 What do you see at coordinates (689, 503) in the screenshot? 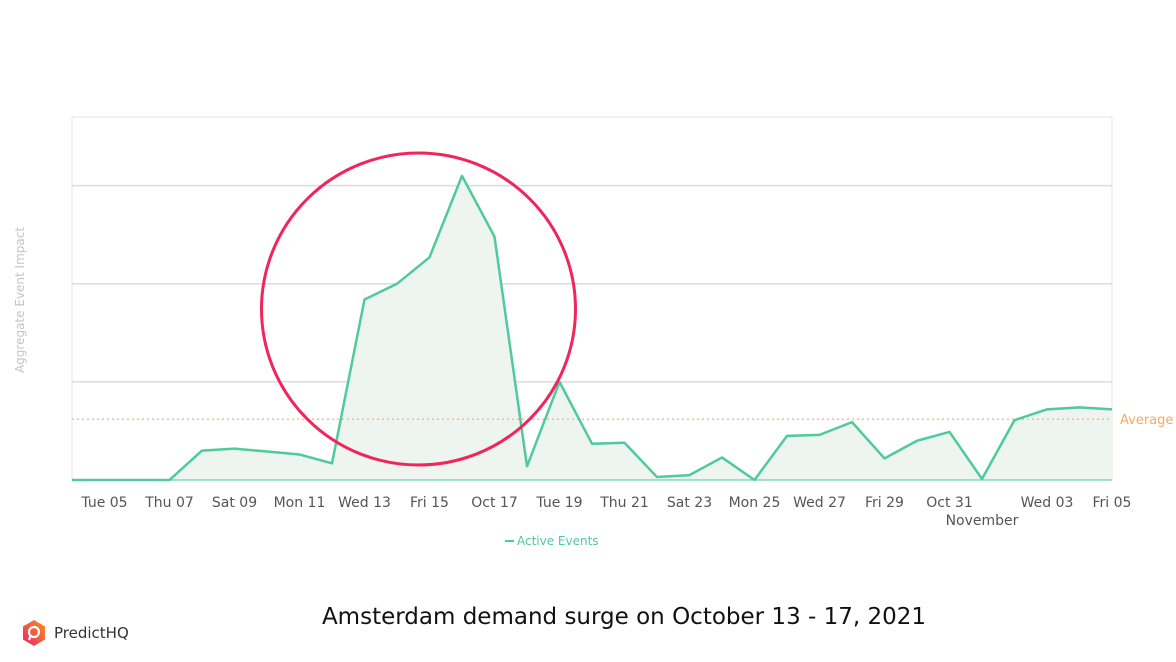
I see `x-tick-label: Sat 23` at bounding box center [689, 503].